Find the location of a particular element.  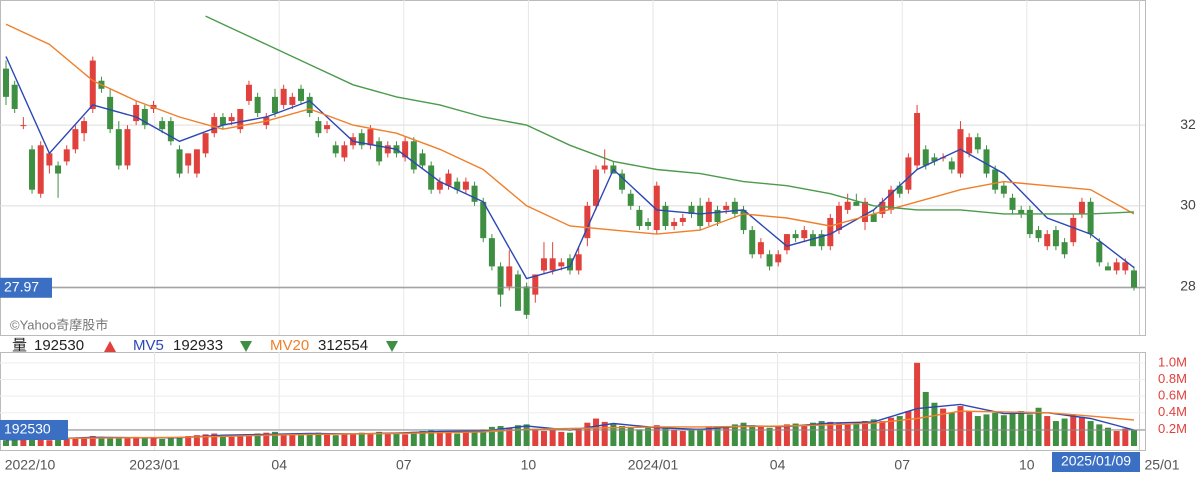

x-tick-label: 10 is located at coordinates (1027, 465).